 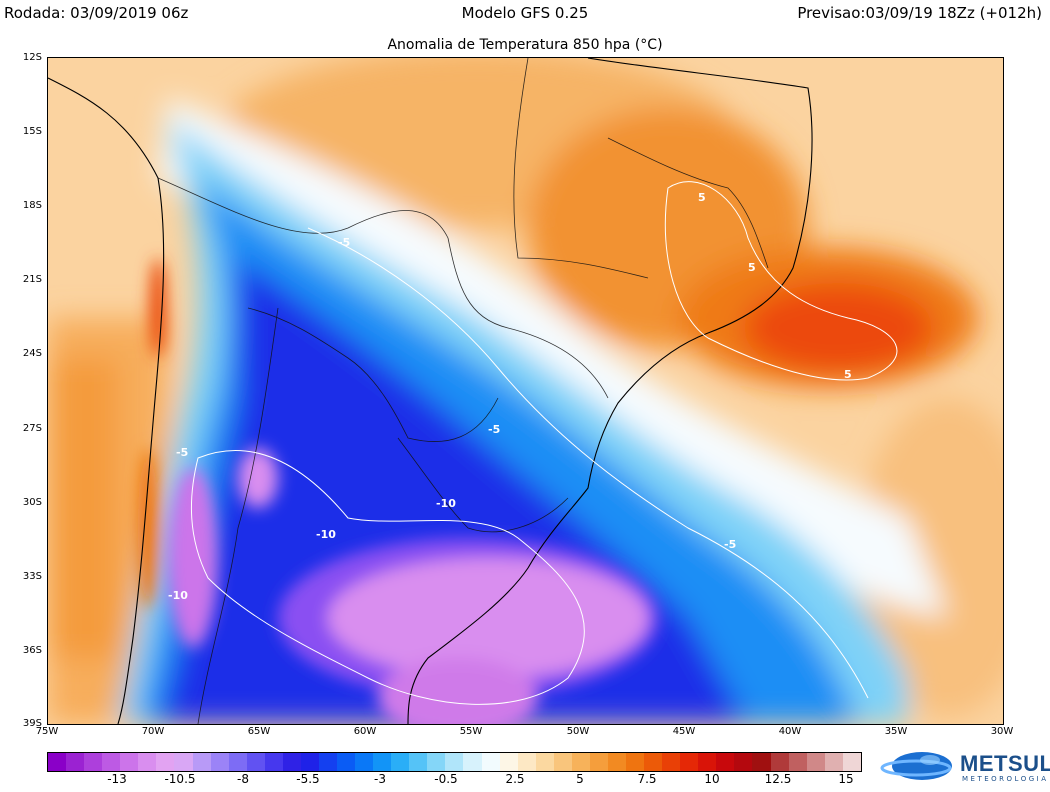 What do you see at coordinates (158, 308) in the screenshot?
I see `chile-warm-strip-north` at bounding box center [158, 308].